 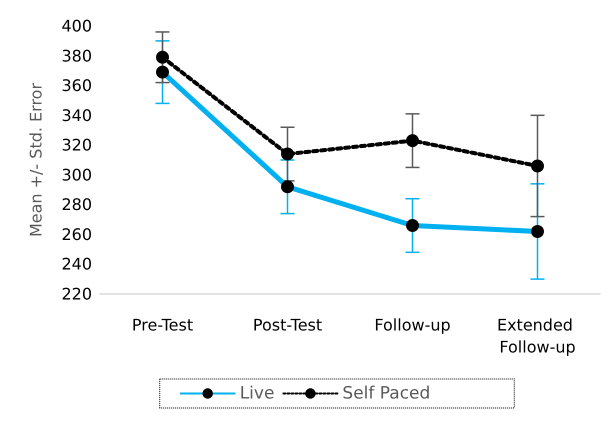 What do you see at coordinates (537, 336) in the screenshot?
I see `x-tick-label: Extended Follow-up` at bounding box center [537, 336].